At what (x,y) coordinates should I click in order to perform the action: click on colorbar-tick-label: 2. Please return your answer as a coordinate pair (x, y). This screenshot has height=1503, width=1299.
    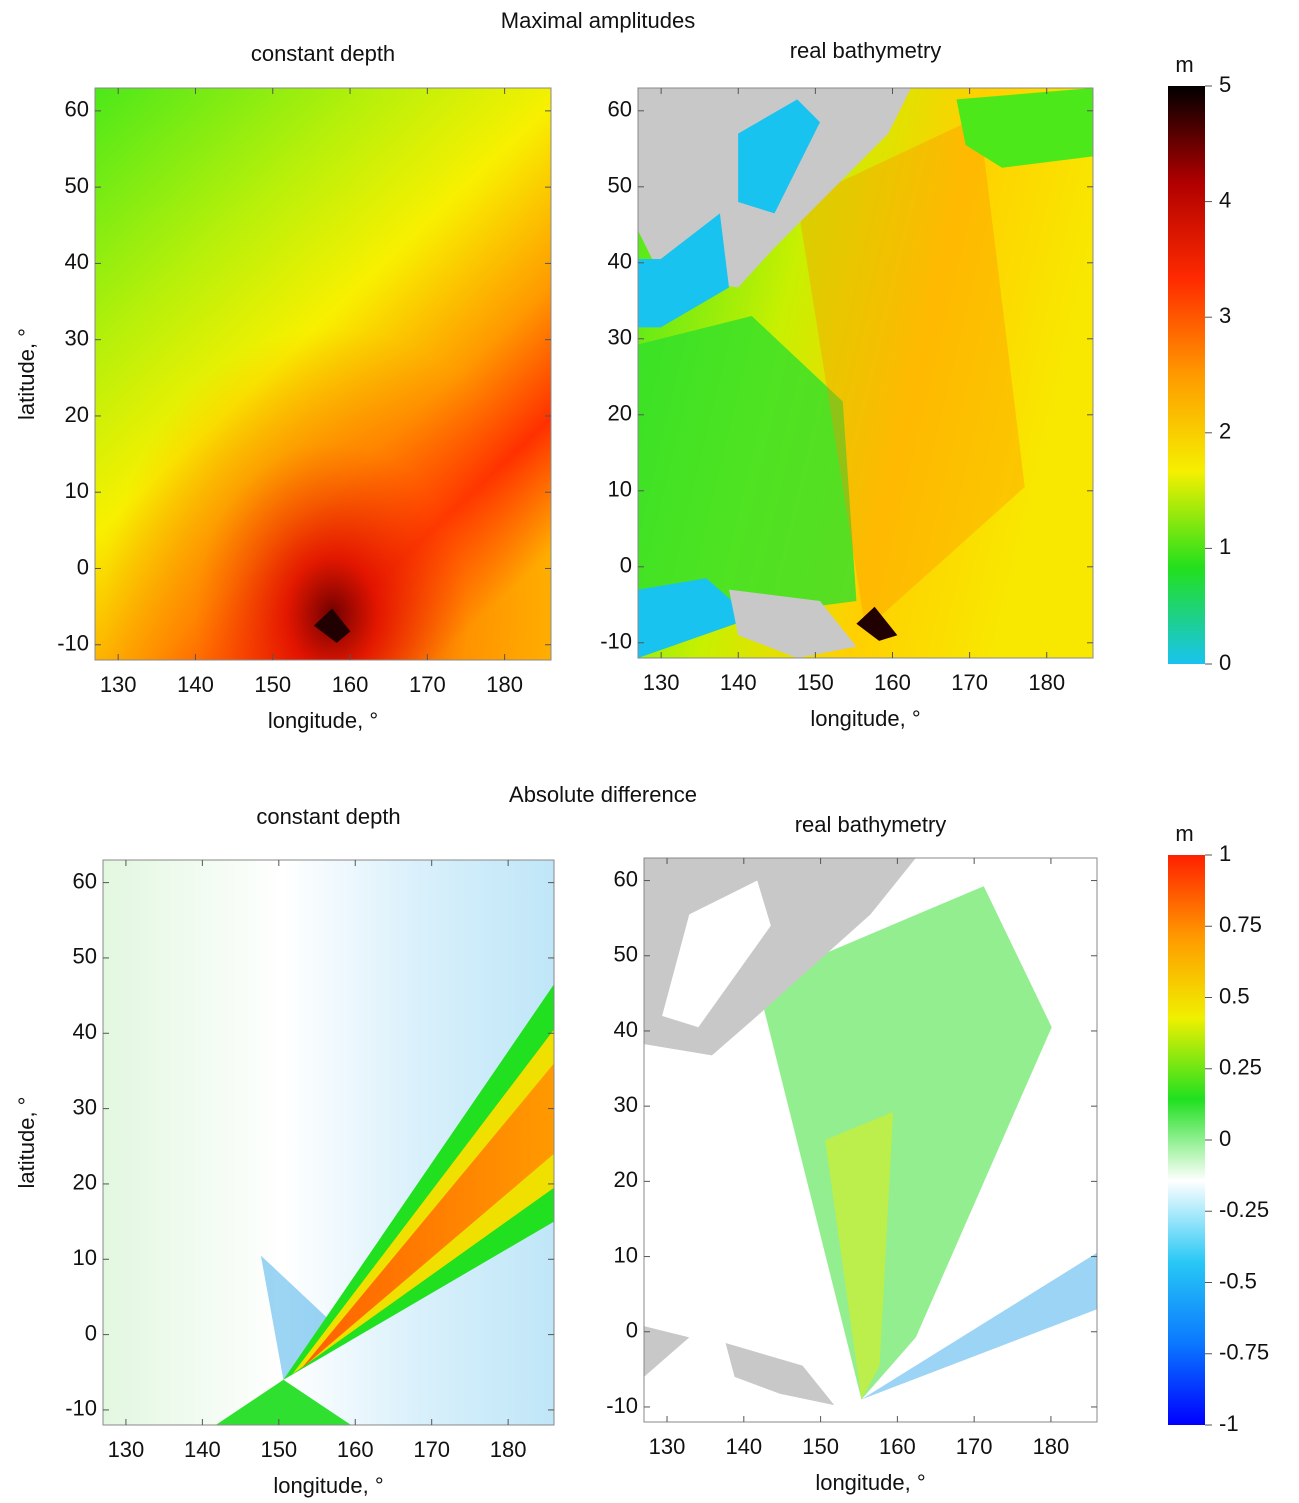
    Looking at the image, I should click on (1225, 431).